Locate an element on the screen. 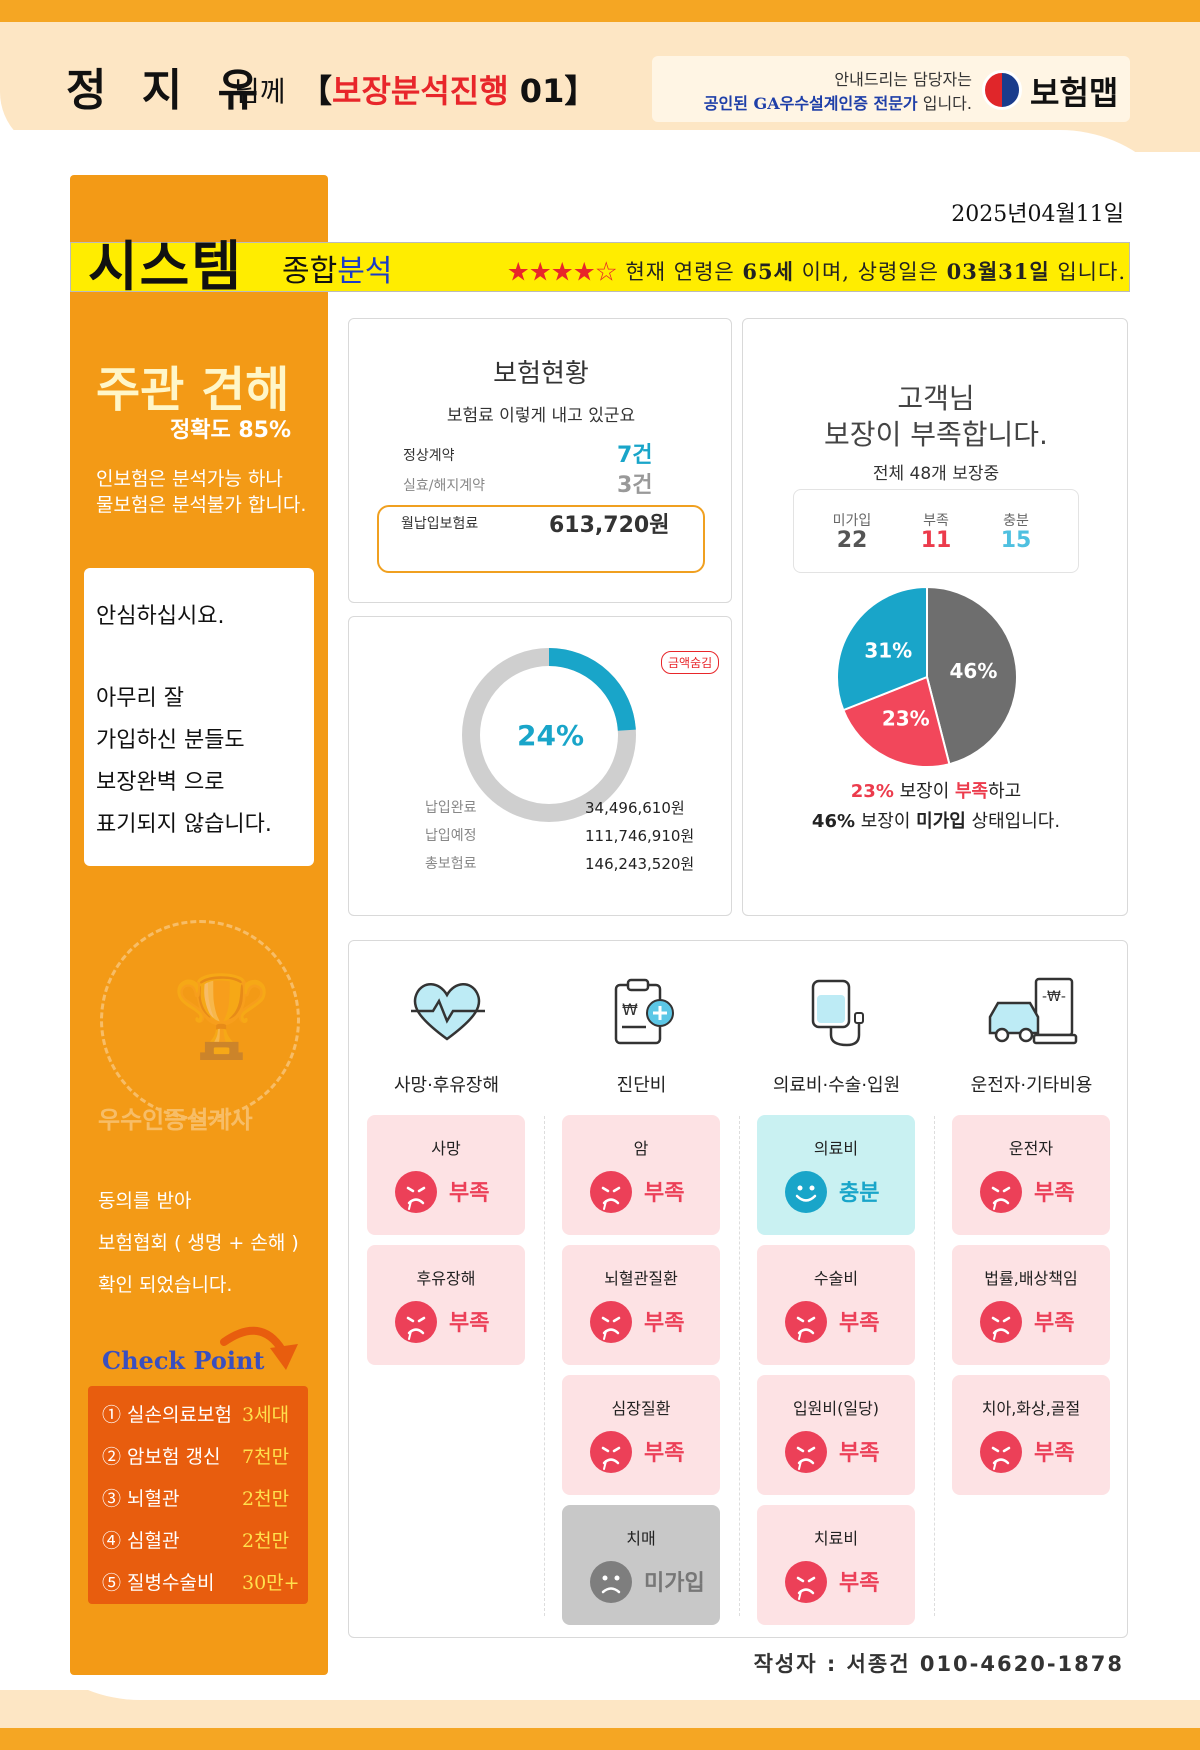 This screenshot has width=1200, height=1750. donut-paid-arc is located at coordinates (549, 735).